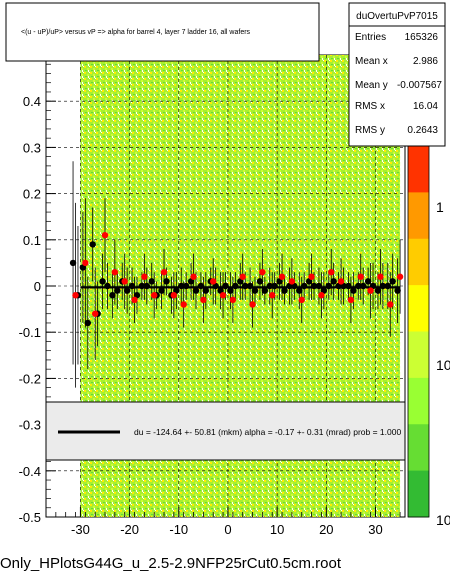 Image resolution: width=450 pixels, height=575 pixels. I want to click on x-tick-label: 30, so click(375, 529).